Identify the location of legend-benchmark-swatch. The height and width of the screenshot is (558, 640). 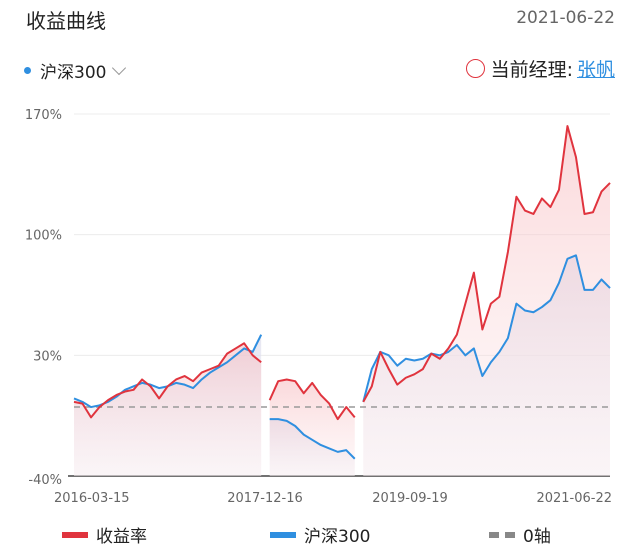
(283, 534).